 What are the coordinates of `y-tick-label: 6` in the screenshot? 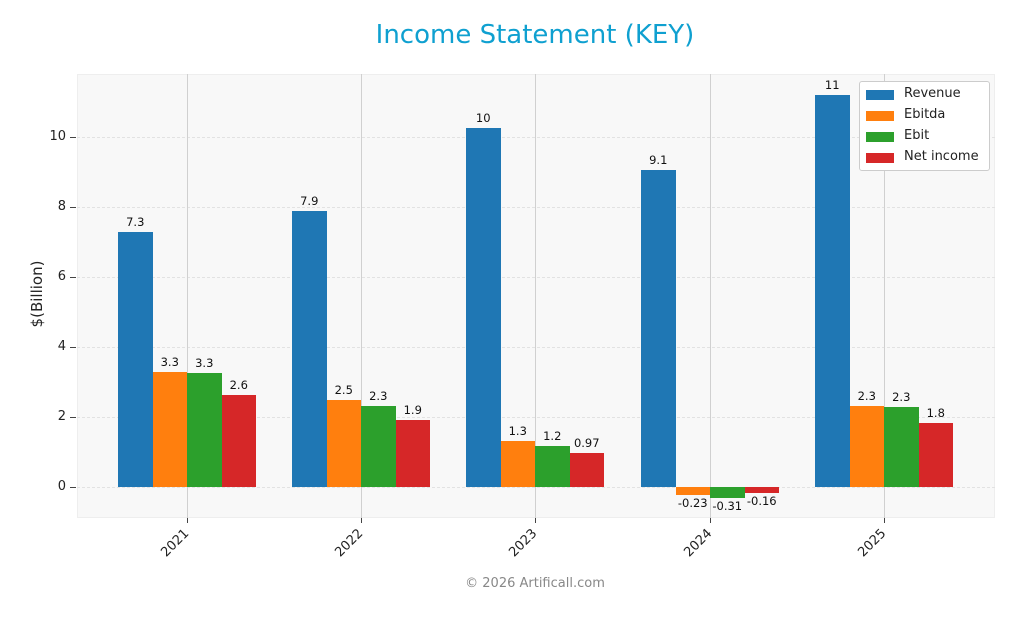 It's located at (61, 276).